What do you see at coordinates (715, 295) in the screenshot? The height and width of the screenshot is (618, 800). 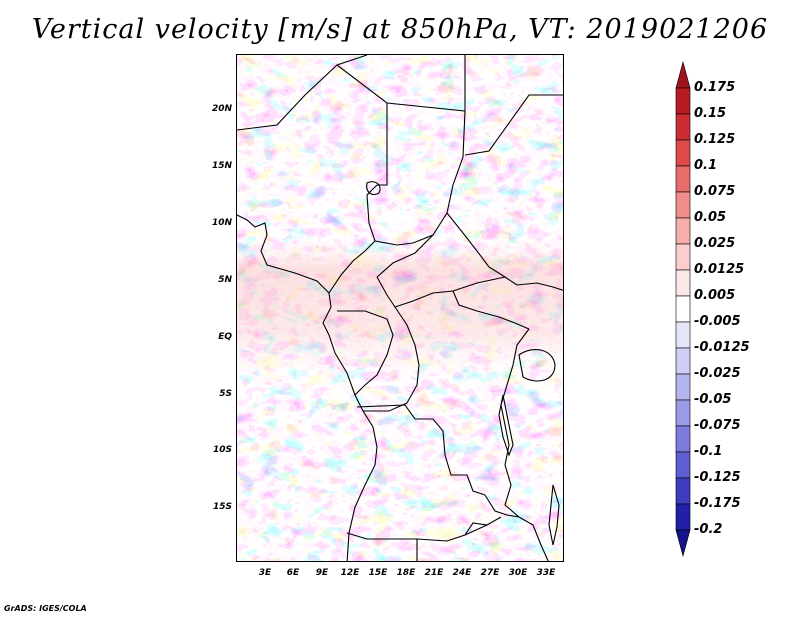 I see `colorbar-label-8: 0.005` at bounding box center [715, 295].